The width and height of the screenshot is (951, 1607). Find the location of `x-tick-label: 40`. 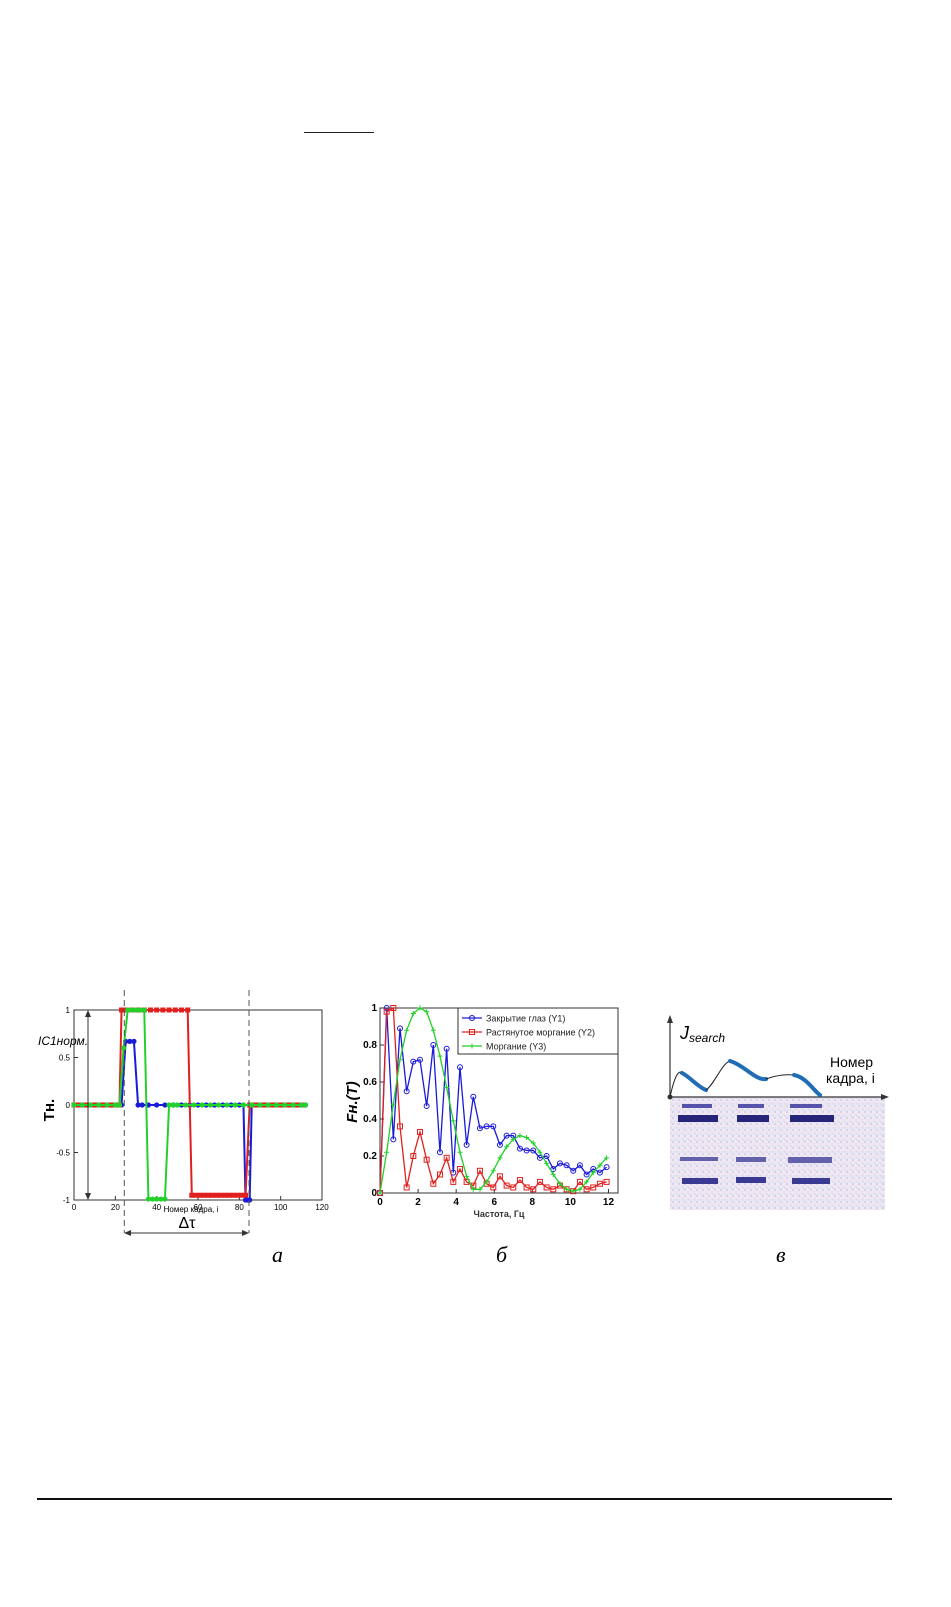

x-tick-label: 40 is located at coordinates (156, 1207).